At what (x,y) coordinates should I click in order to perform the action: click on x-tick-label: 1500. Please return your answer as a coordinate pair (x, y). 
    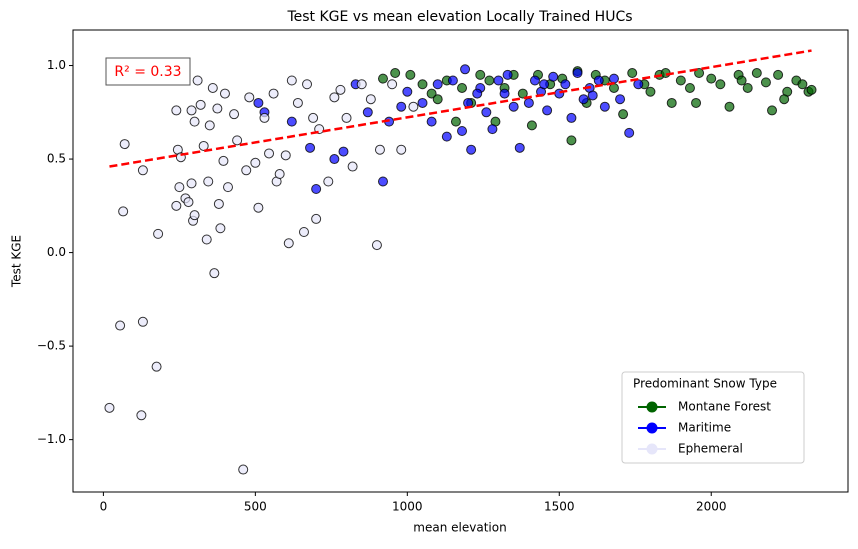
    Looking at the image, I should click on (559, 507).